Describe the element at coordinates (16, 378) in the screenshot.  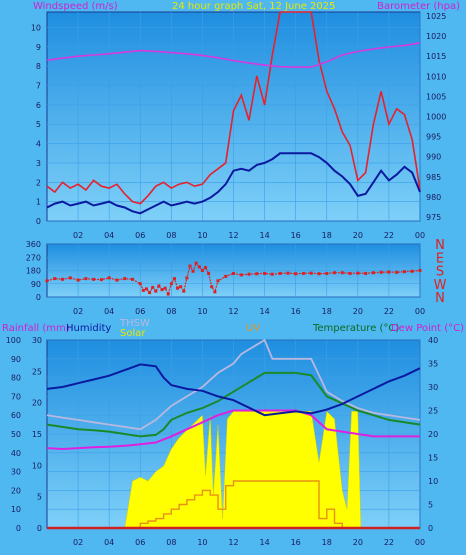
I see `humidity-tick-label: 80` at that location.